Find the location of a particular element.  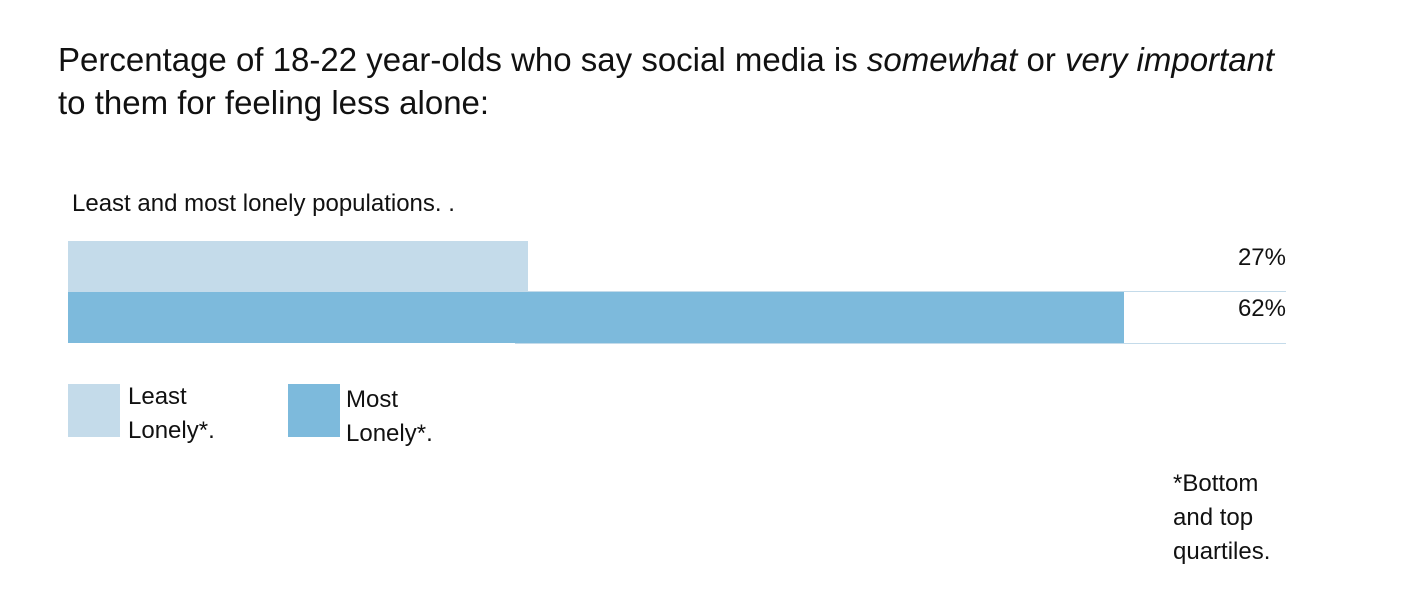

chart-subtitle: Least and most lonely populations. . is located at coordinates (263, 203).